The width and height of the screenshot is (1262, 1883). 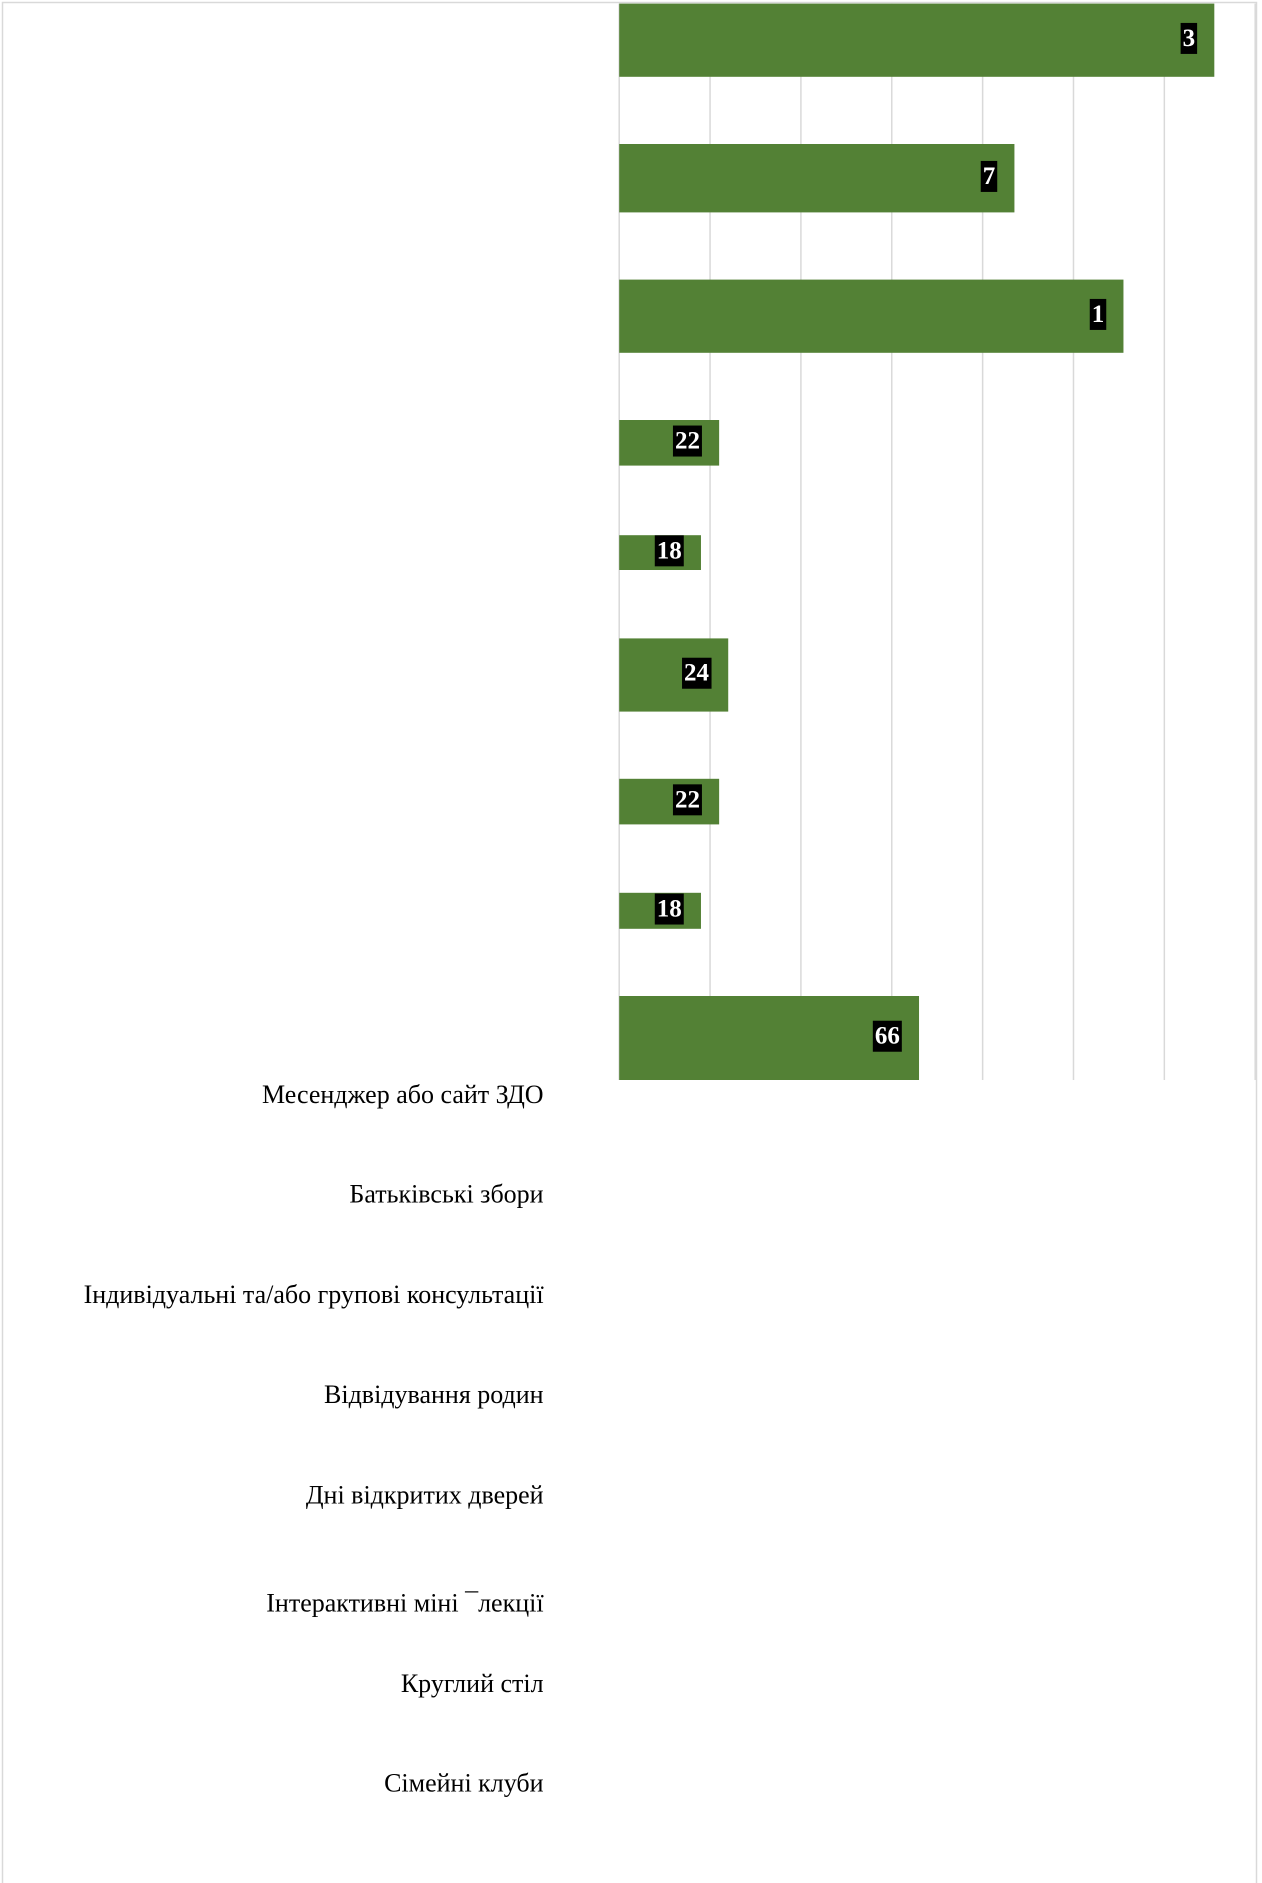 What do you see at coordinates (434, 1394) in the screenshot?
I see `y-tick-label: Відвідування родин` at bounding box center [434, 1394].